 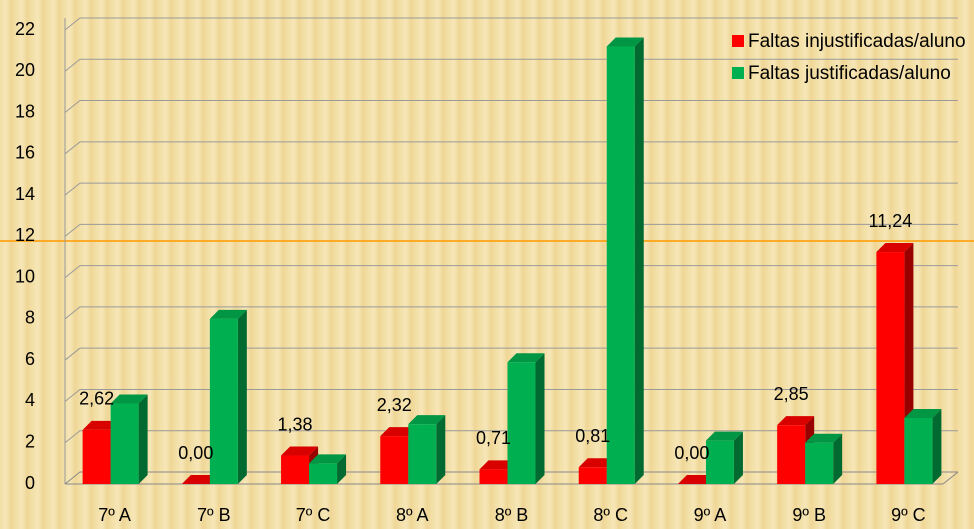 I want to click on y-tick-label: 14, so click(x=25, y=194).